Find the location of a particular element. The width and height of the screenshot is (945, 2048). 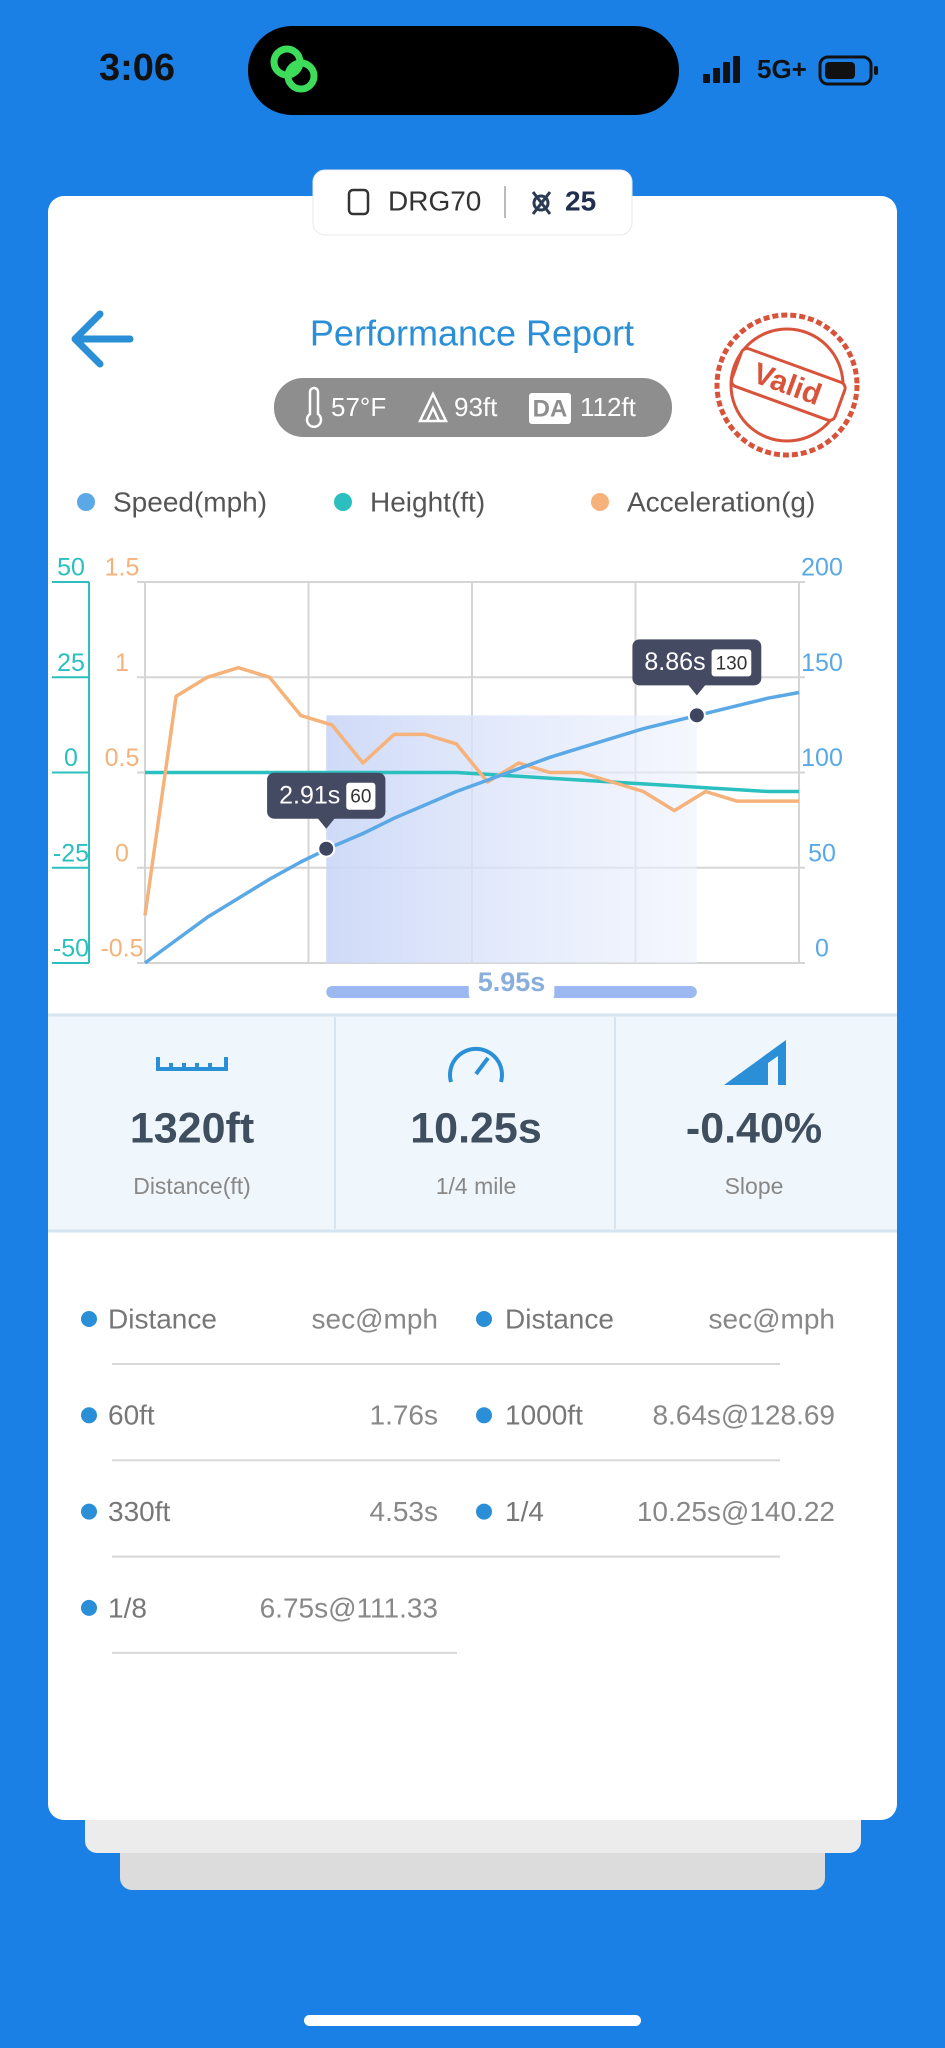

stat-label: 1/4 mile is located at coordinates (476, 1186).